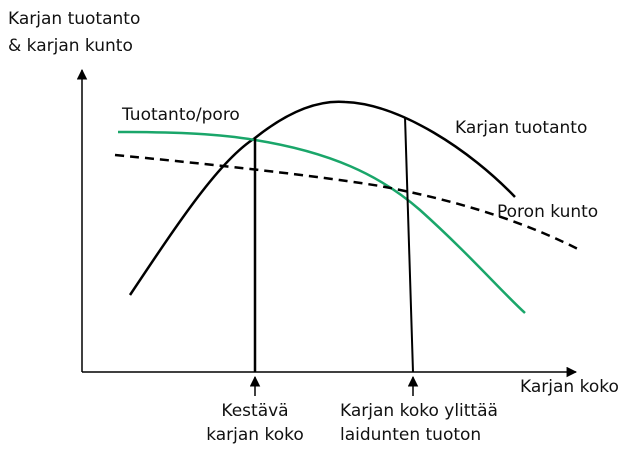 The width and height of the screenshot is (640, 465). What do you see at coordinates (419, 411) in the screenshot?
I see `marker-label: Karjan koko ylittää` at bounding box center [419, 411].